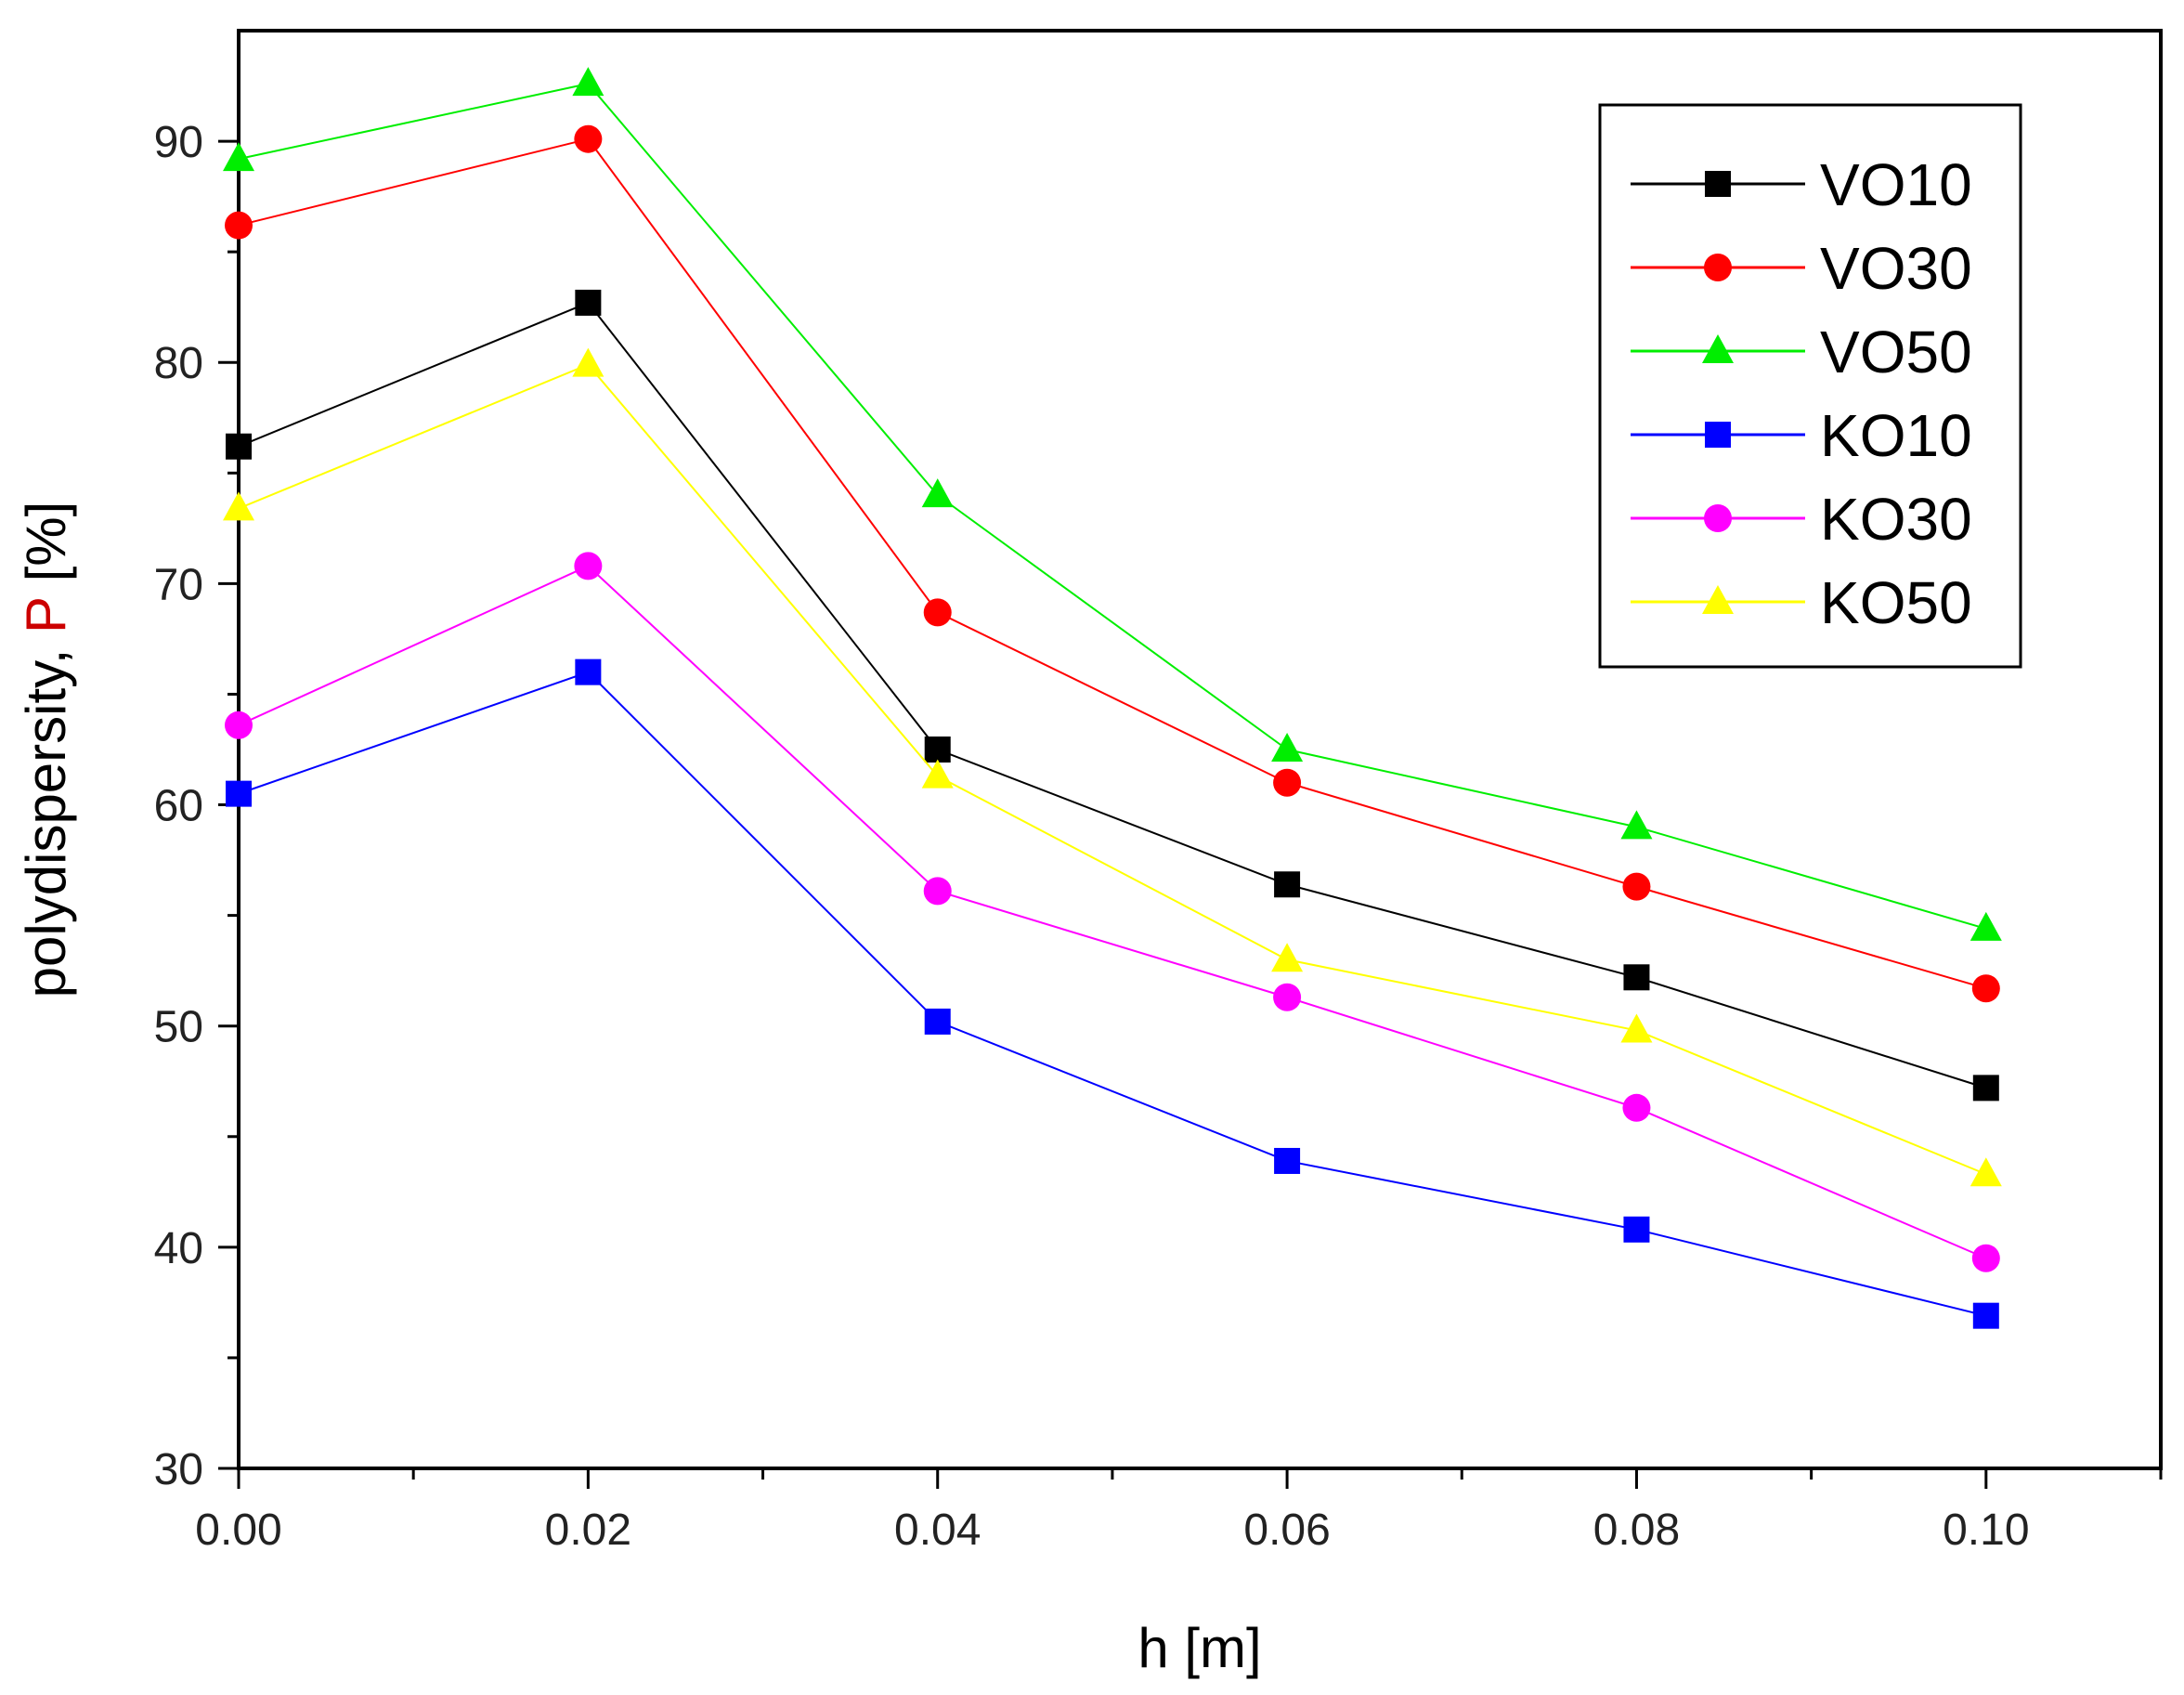 The width and height of the screenshot is (2184, 1695). I want to click on legend-marker-ko30, so click(1718, 518).